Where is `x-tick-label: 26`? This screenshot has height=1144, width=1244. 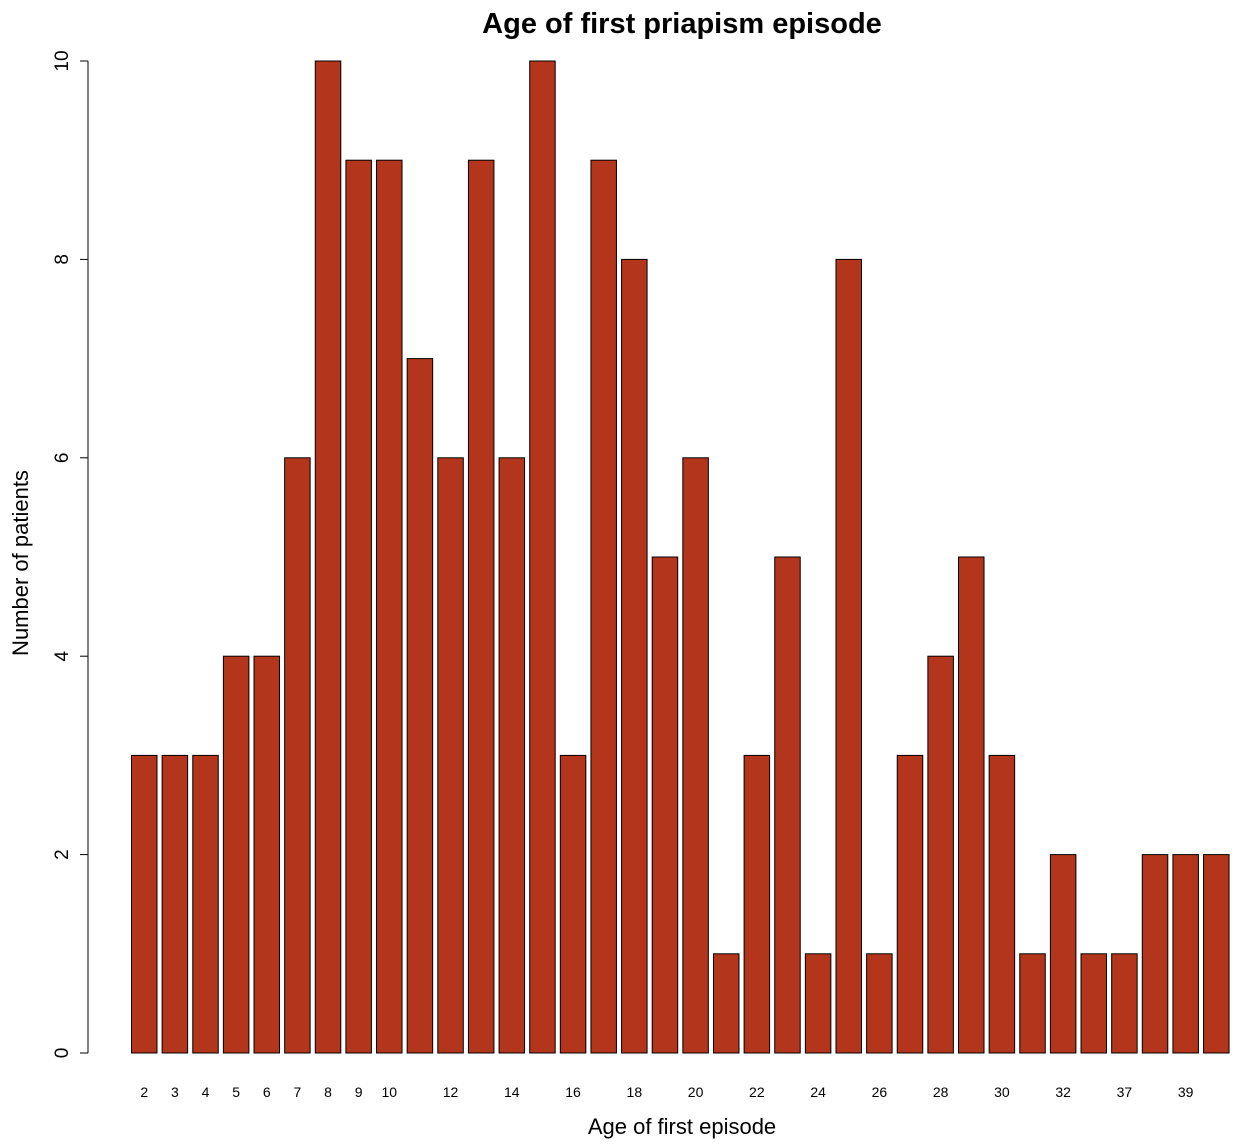
x-tick-label: 26 is located at coordinates (880, 1092).